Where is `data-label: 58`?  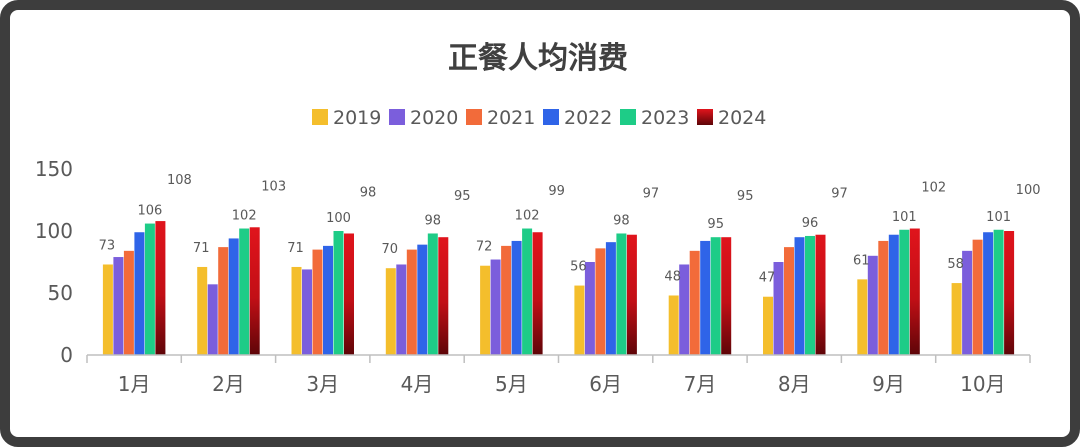
data-label: 58 is located at coordinates (955, 264).